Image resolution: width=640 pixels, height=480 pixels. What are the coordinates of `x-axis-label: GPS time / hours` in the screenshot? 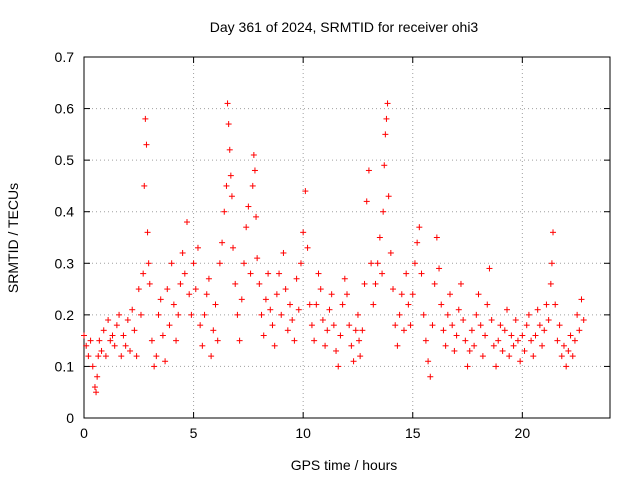 It's located at (344, 465).